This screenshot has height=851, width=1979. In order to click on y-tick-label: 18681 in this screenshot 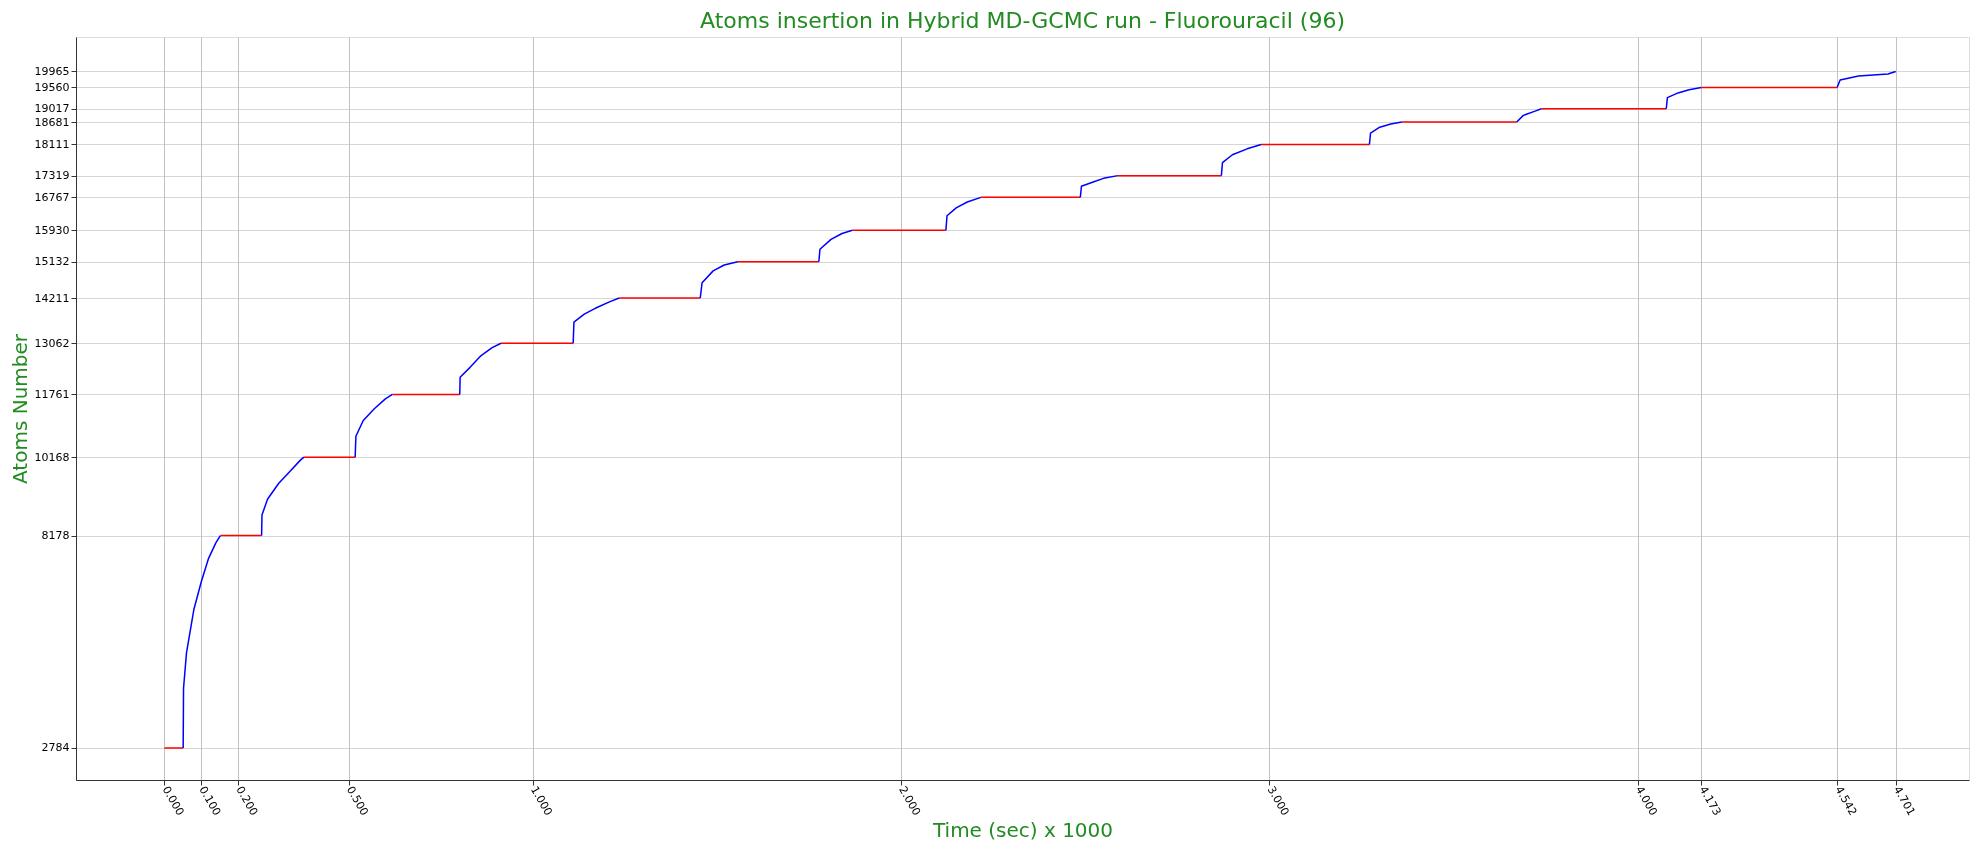, I will do `click(52, 122)`.